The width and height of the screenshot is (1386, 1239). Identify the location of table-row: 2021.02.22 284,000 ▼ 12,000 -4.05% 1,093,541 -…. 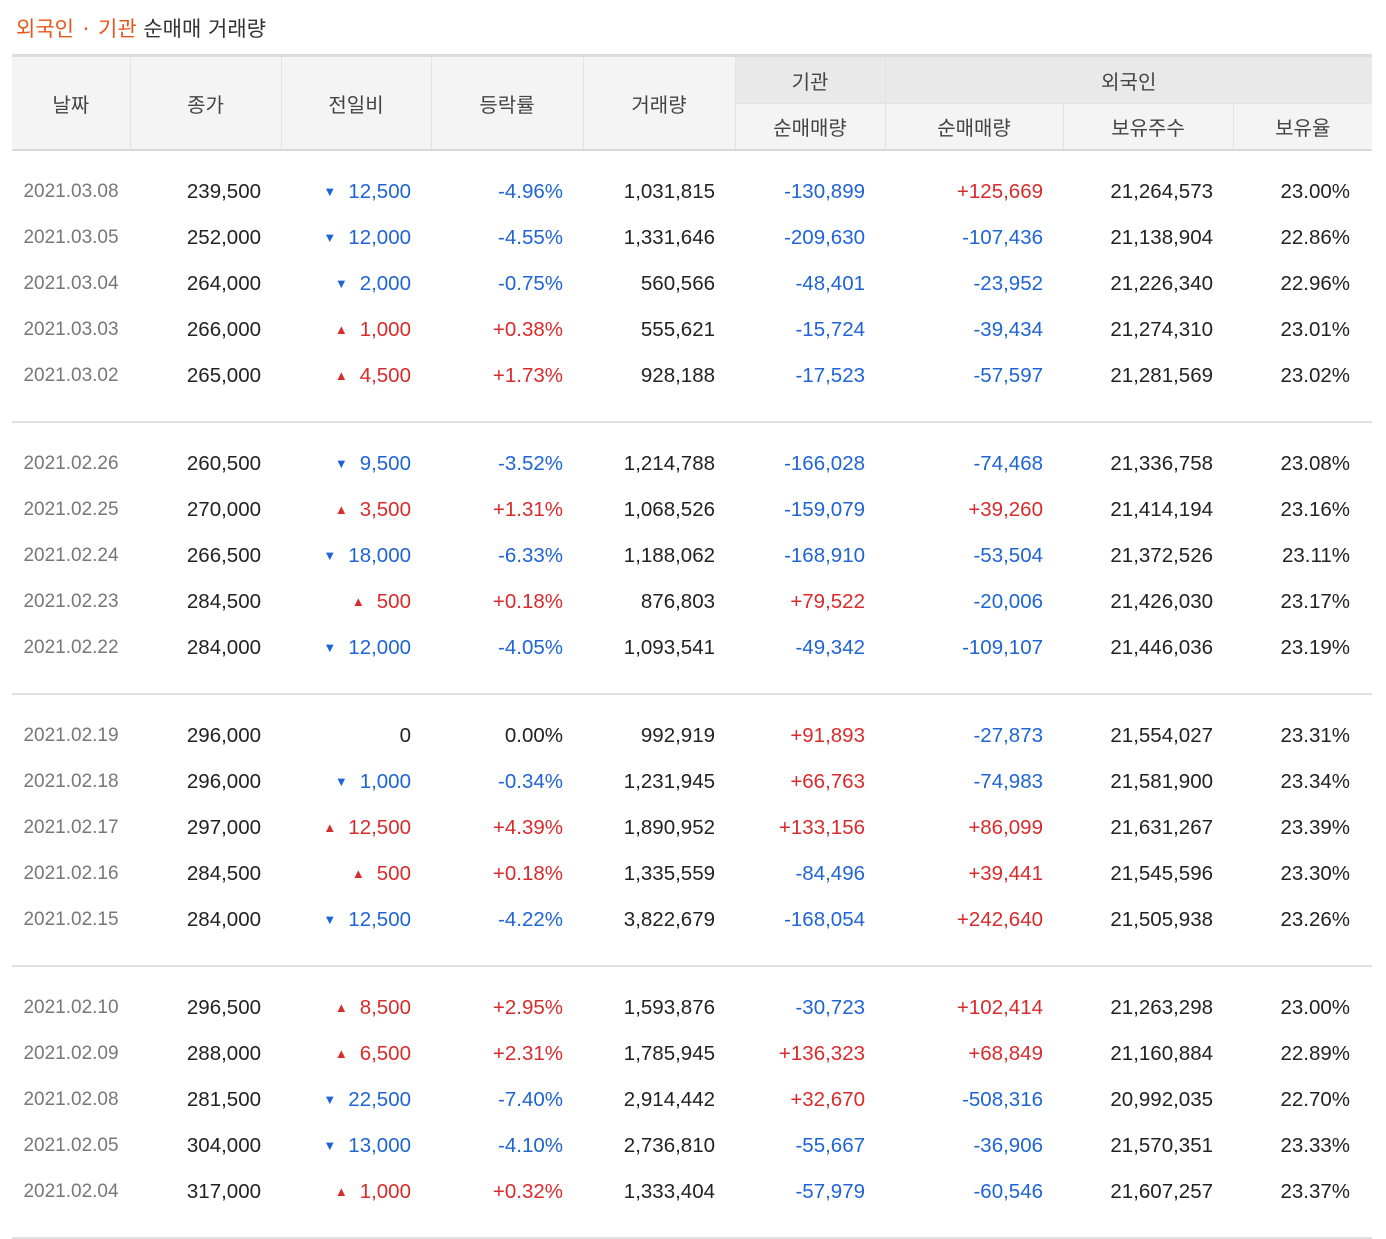
(692, 648).